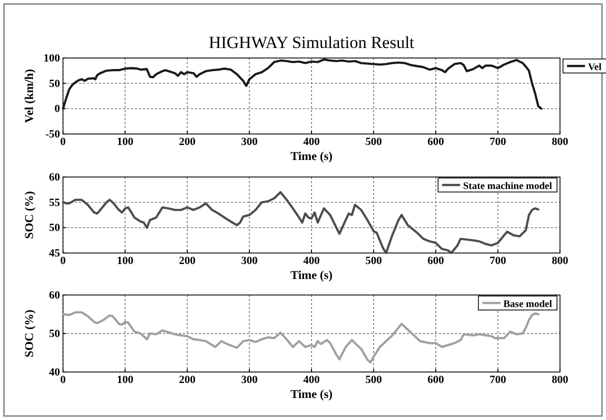 This screenshot has width=606, height=420. I want to click on y-tick-label: 55, so click(54, 202).